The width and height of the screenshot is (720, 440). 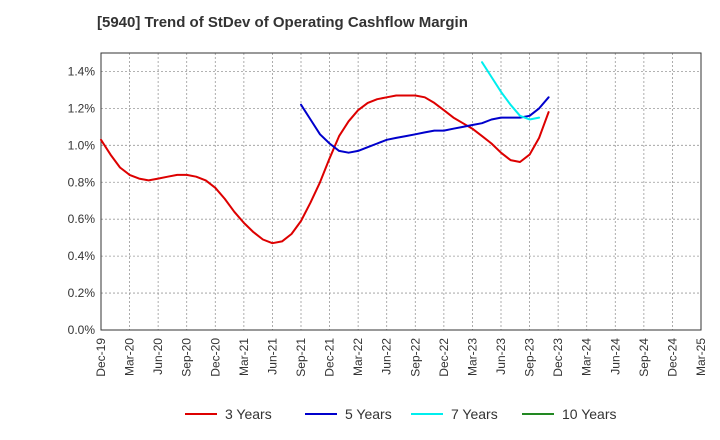 What do you see at coordinates (187, 357) in the screenshot?
I see `x-tick-label: Sep-20` at bounding box center [187, 357].